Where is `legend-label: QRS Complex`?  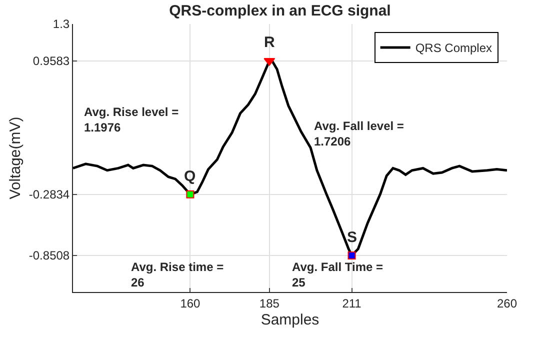 legend-label: QRS Complex is located at coordinates (453, 48).